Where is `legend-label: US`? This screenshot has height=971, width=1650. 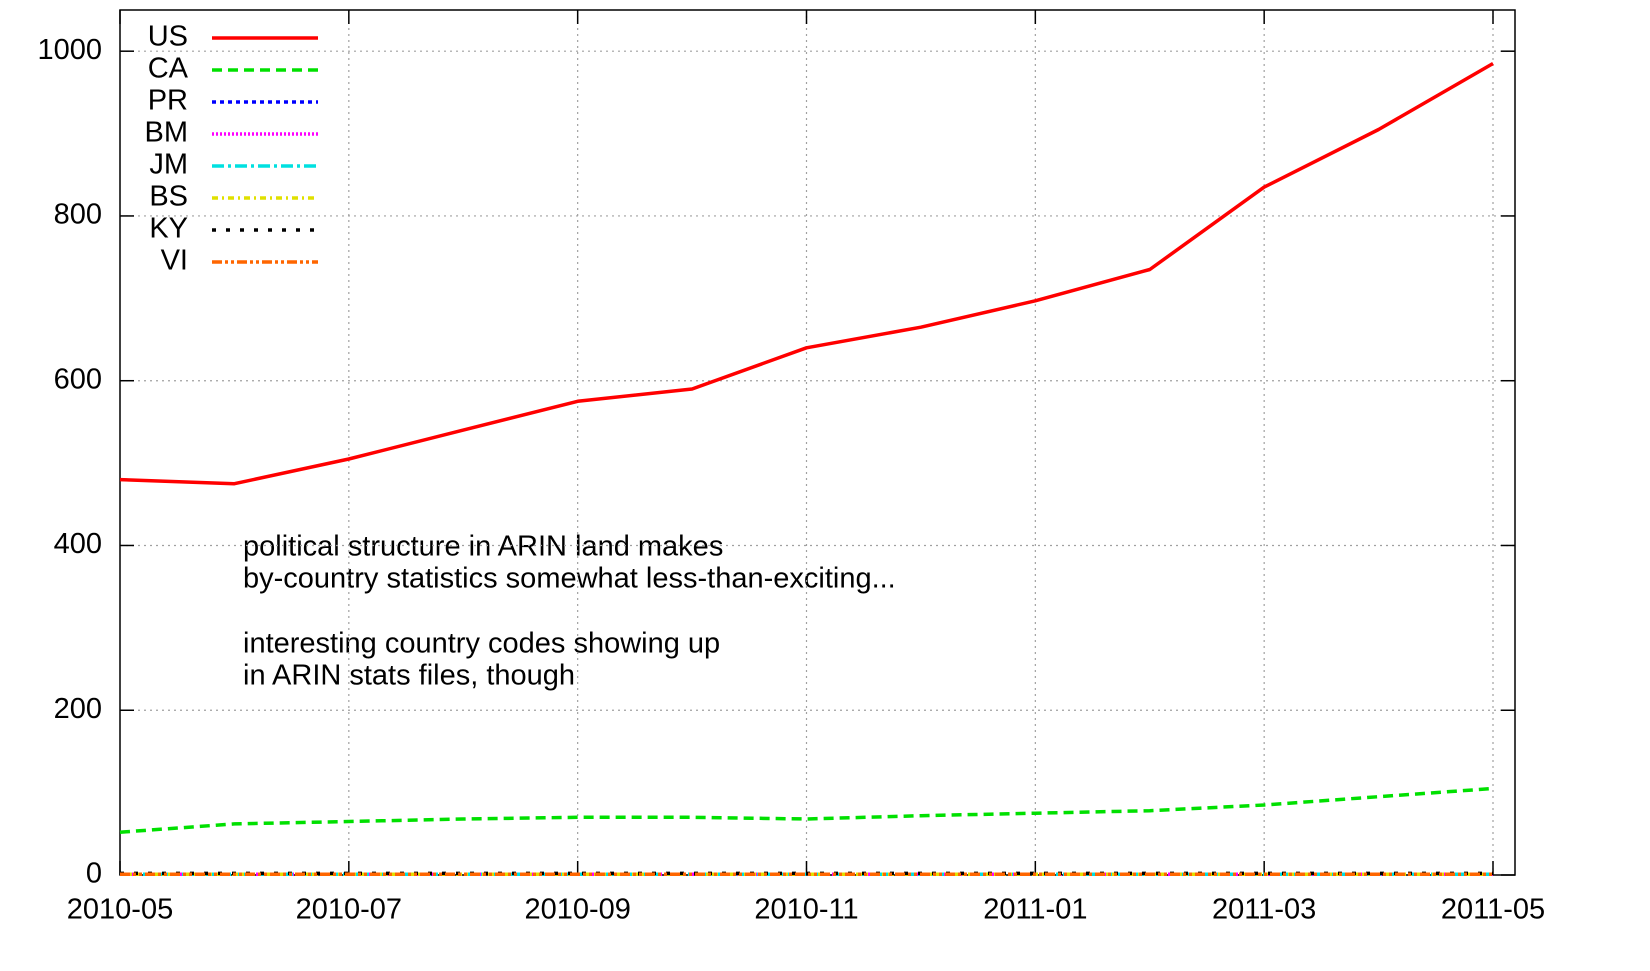 legend-label: US is located at coordinates (168, 37).